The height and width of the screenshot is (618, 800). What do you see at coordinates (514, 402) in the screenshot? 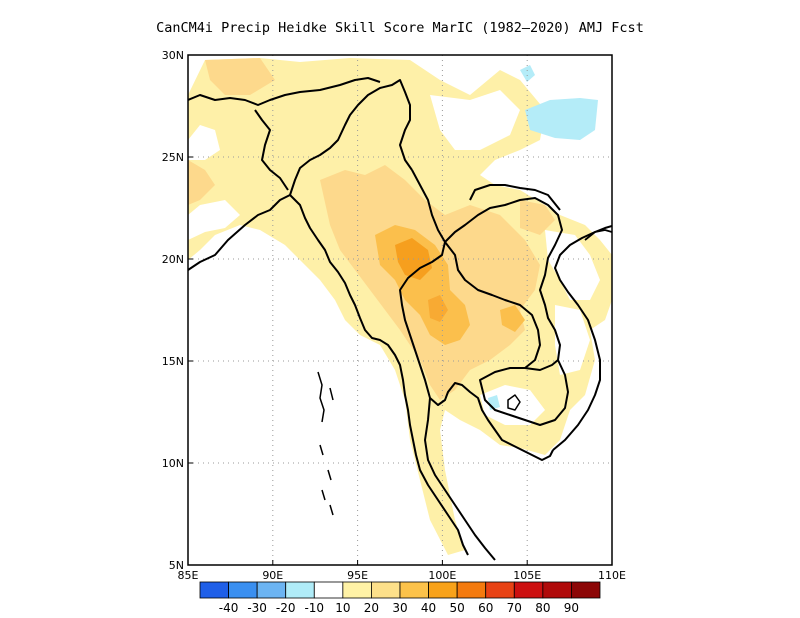
I see `tonle-sap` at bounding box center [514, 402].